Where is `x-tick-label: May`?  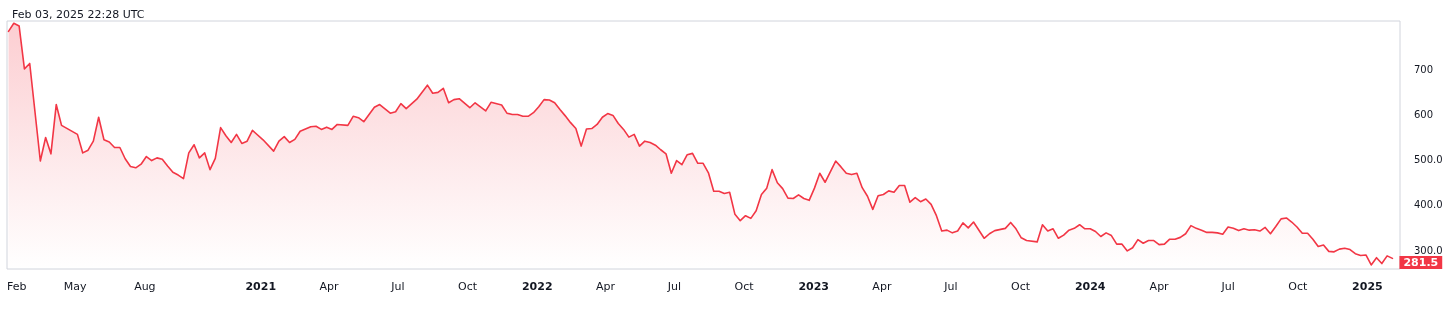 x-tick-label: May is located at coordinates (75, 286).